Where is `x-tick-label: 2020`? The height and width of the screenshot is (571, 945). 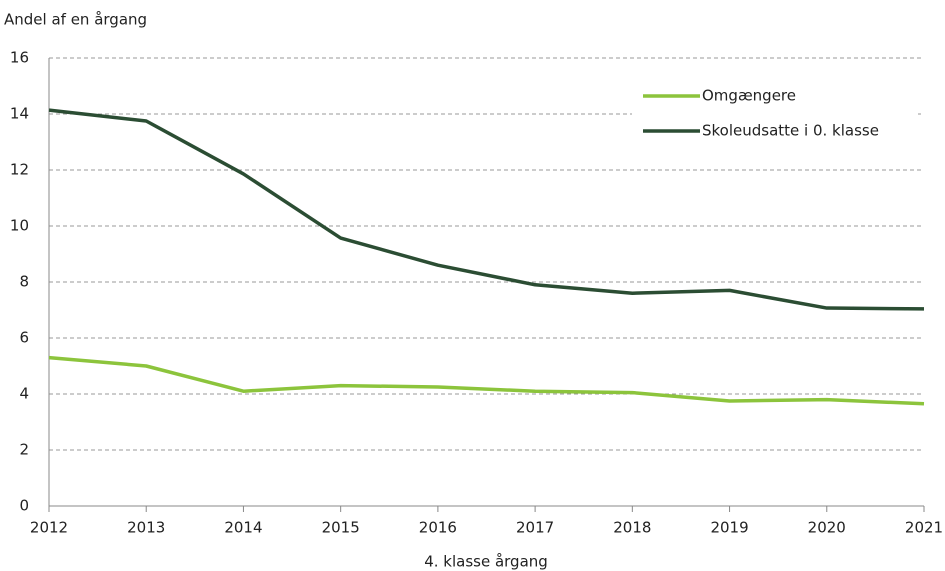
x-tick-label: 2020 is located at coordinates (827, 528).